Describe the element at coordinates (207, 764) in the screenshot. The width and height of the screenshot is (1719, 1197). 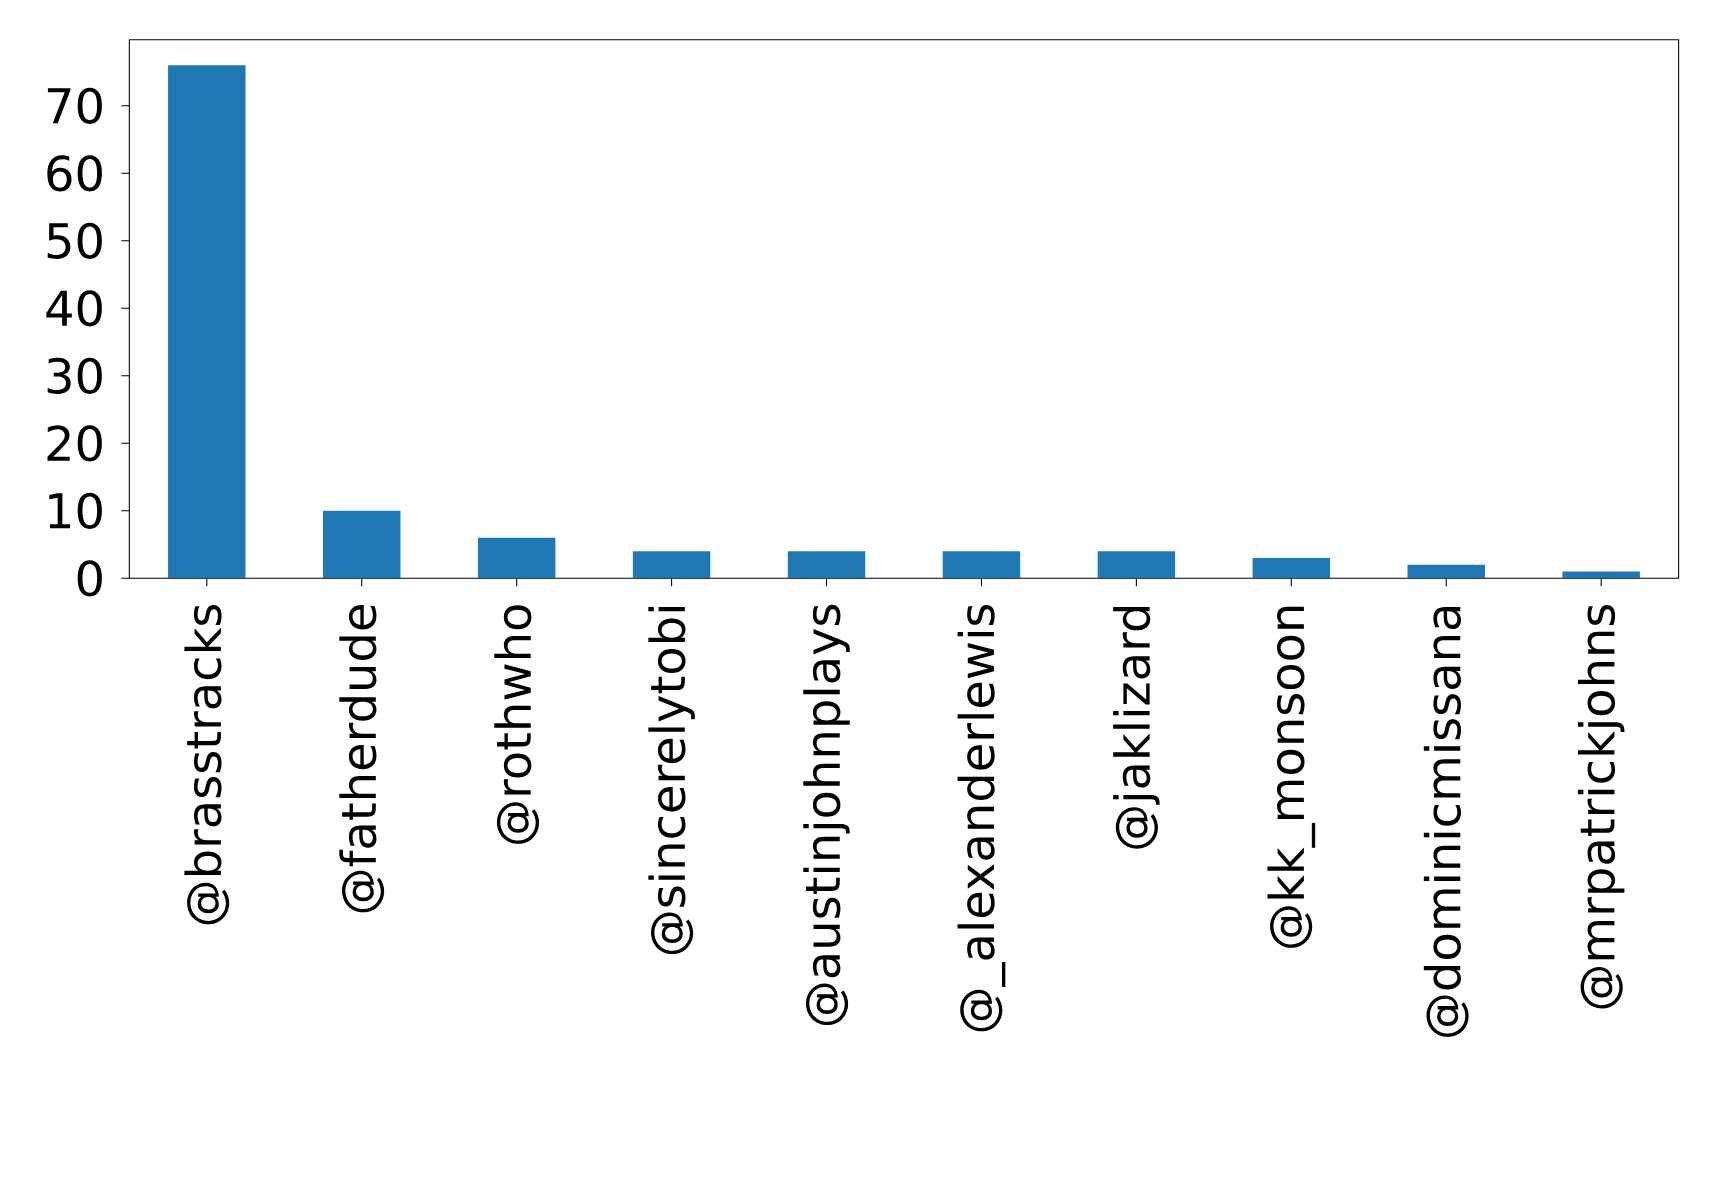
I see `x-tick-label: @brasstracks` at that location.